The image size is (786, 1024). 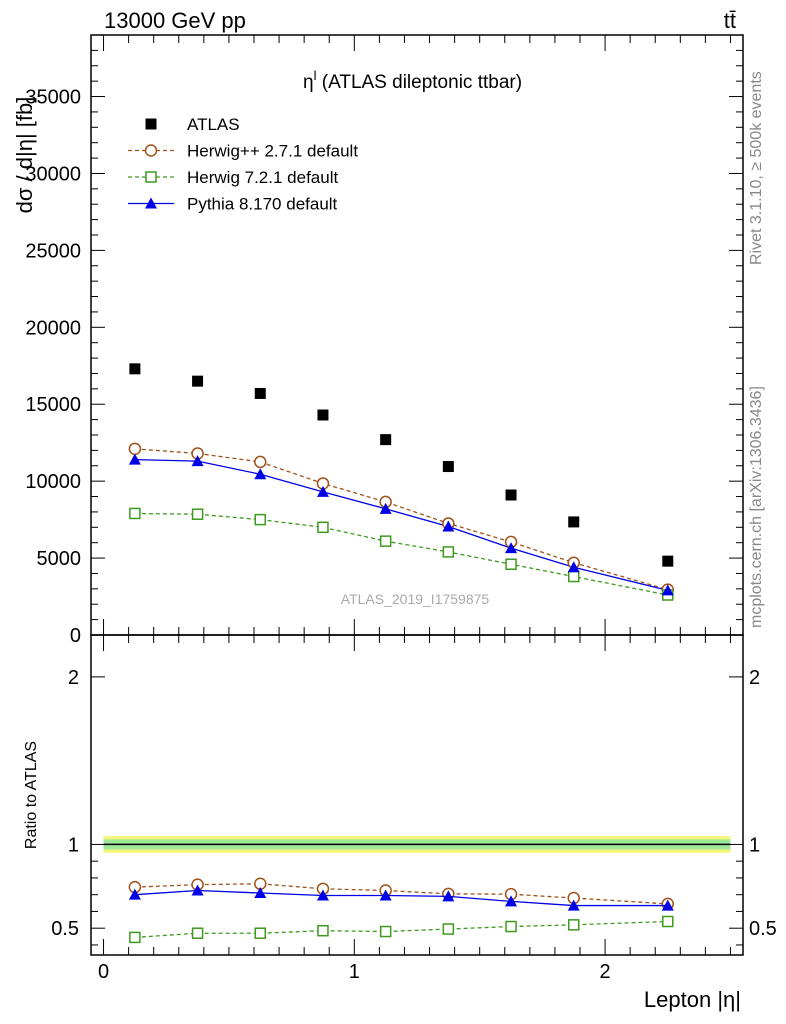 I want to click on x-axis-title: Lepton |η|, so click(x=692, y=999).